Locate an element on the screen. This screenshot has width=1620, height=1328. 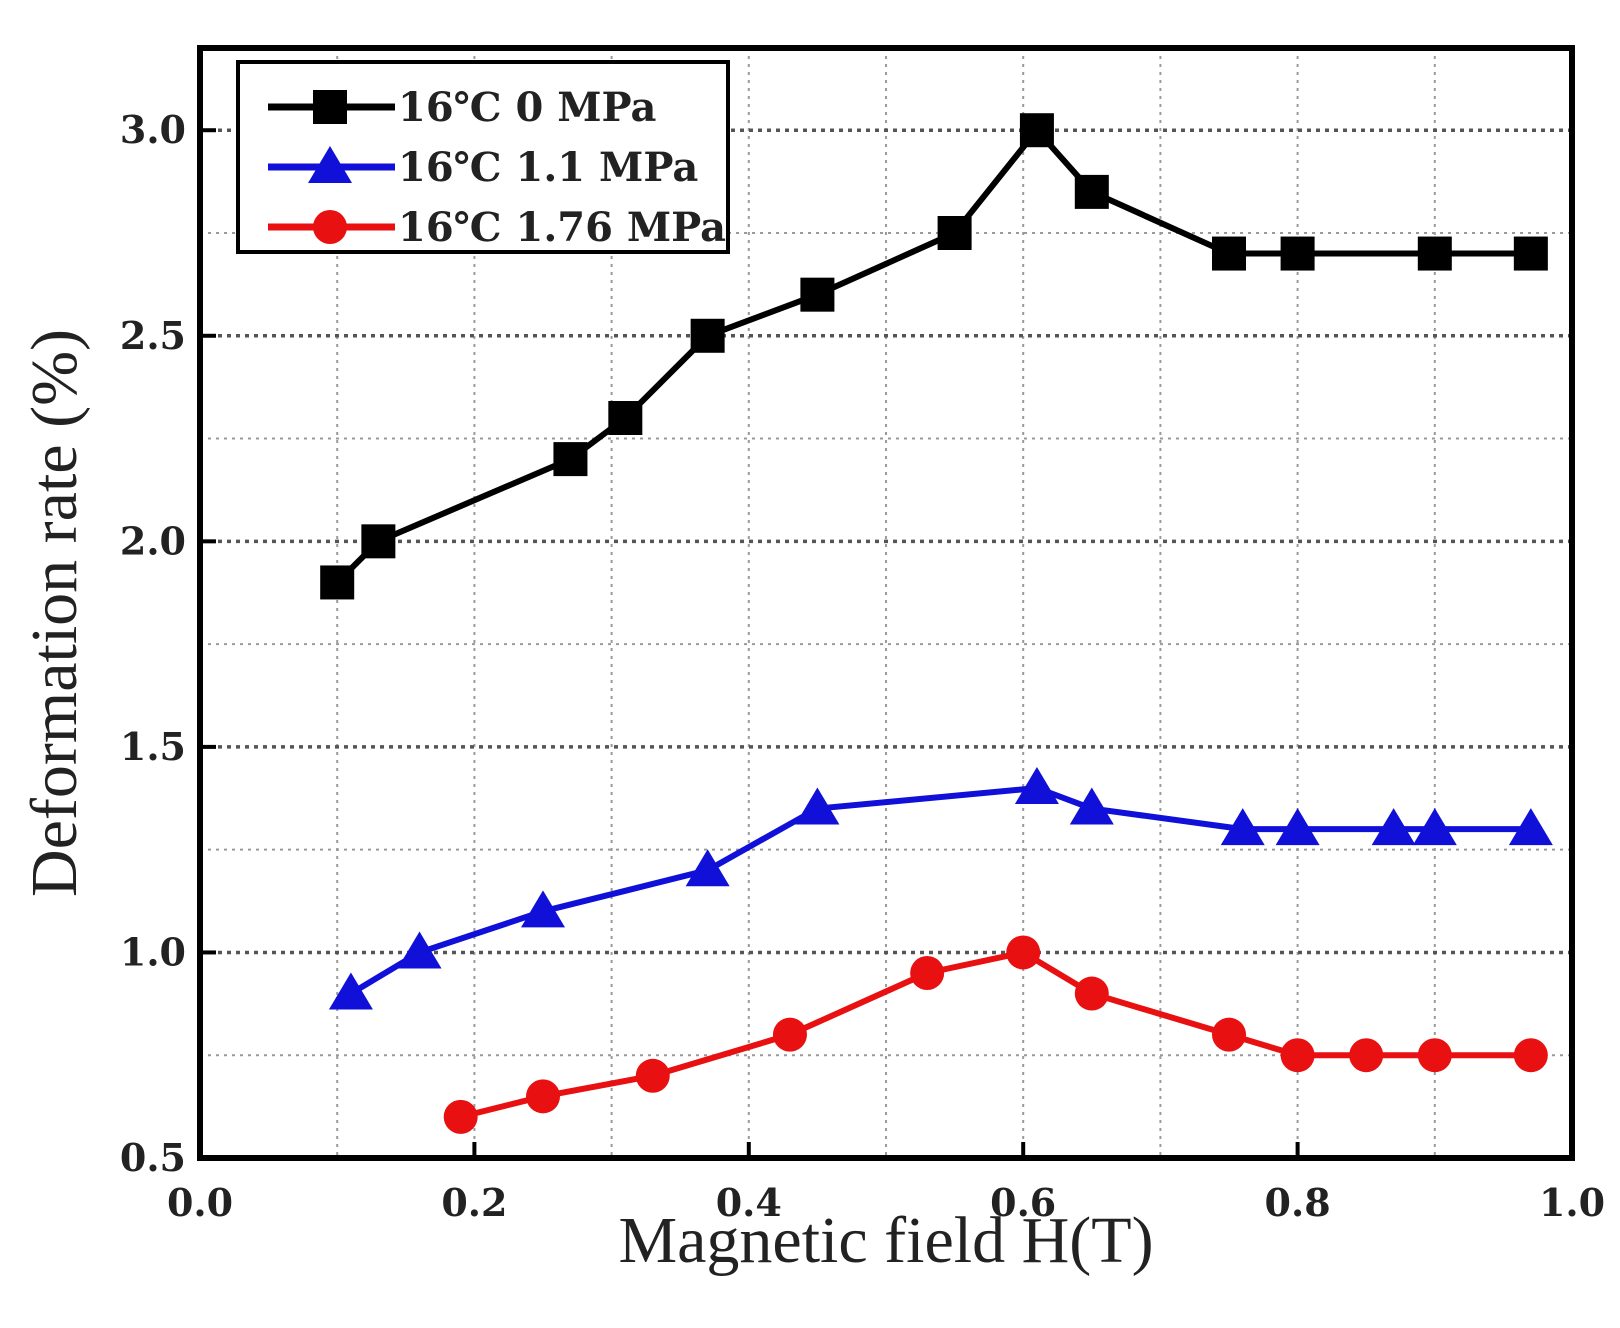
x-axis-title: Magnetic field H(T) is located at coordinates (885, 1240).